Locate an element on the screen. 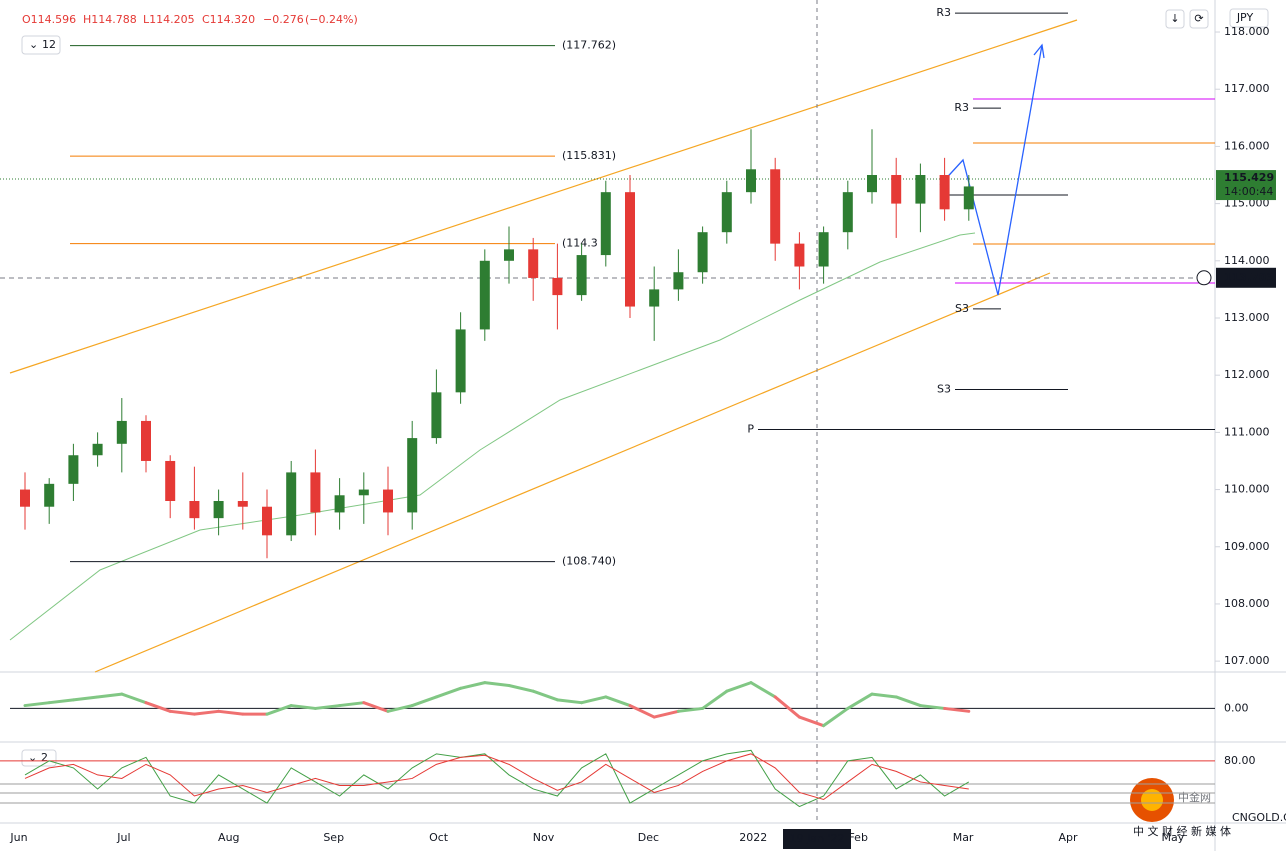  y-tick-label: 109.000 is located at coordinates (1247, 546).